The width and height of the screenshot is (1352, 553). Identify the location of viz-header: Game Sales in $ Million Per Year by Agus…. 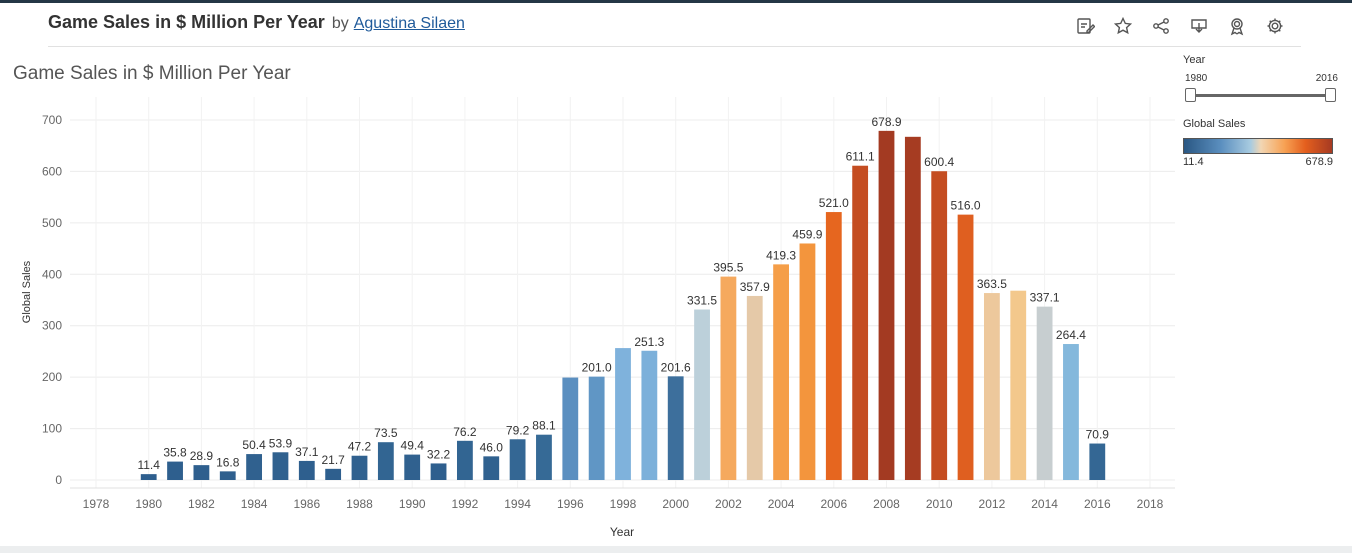
(256, 25).